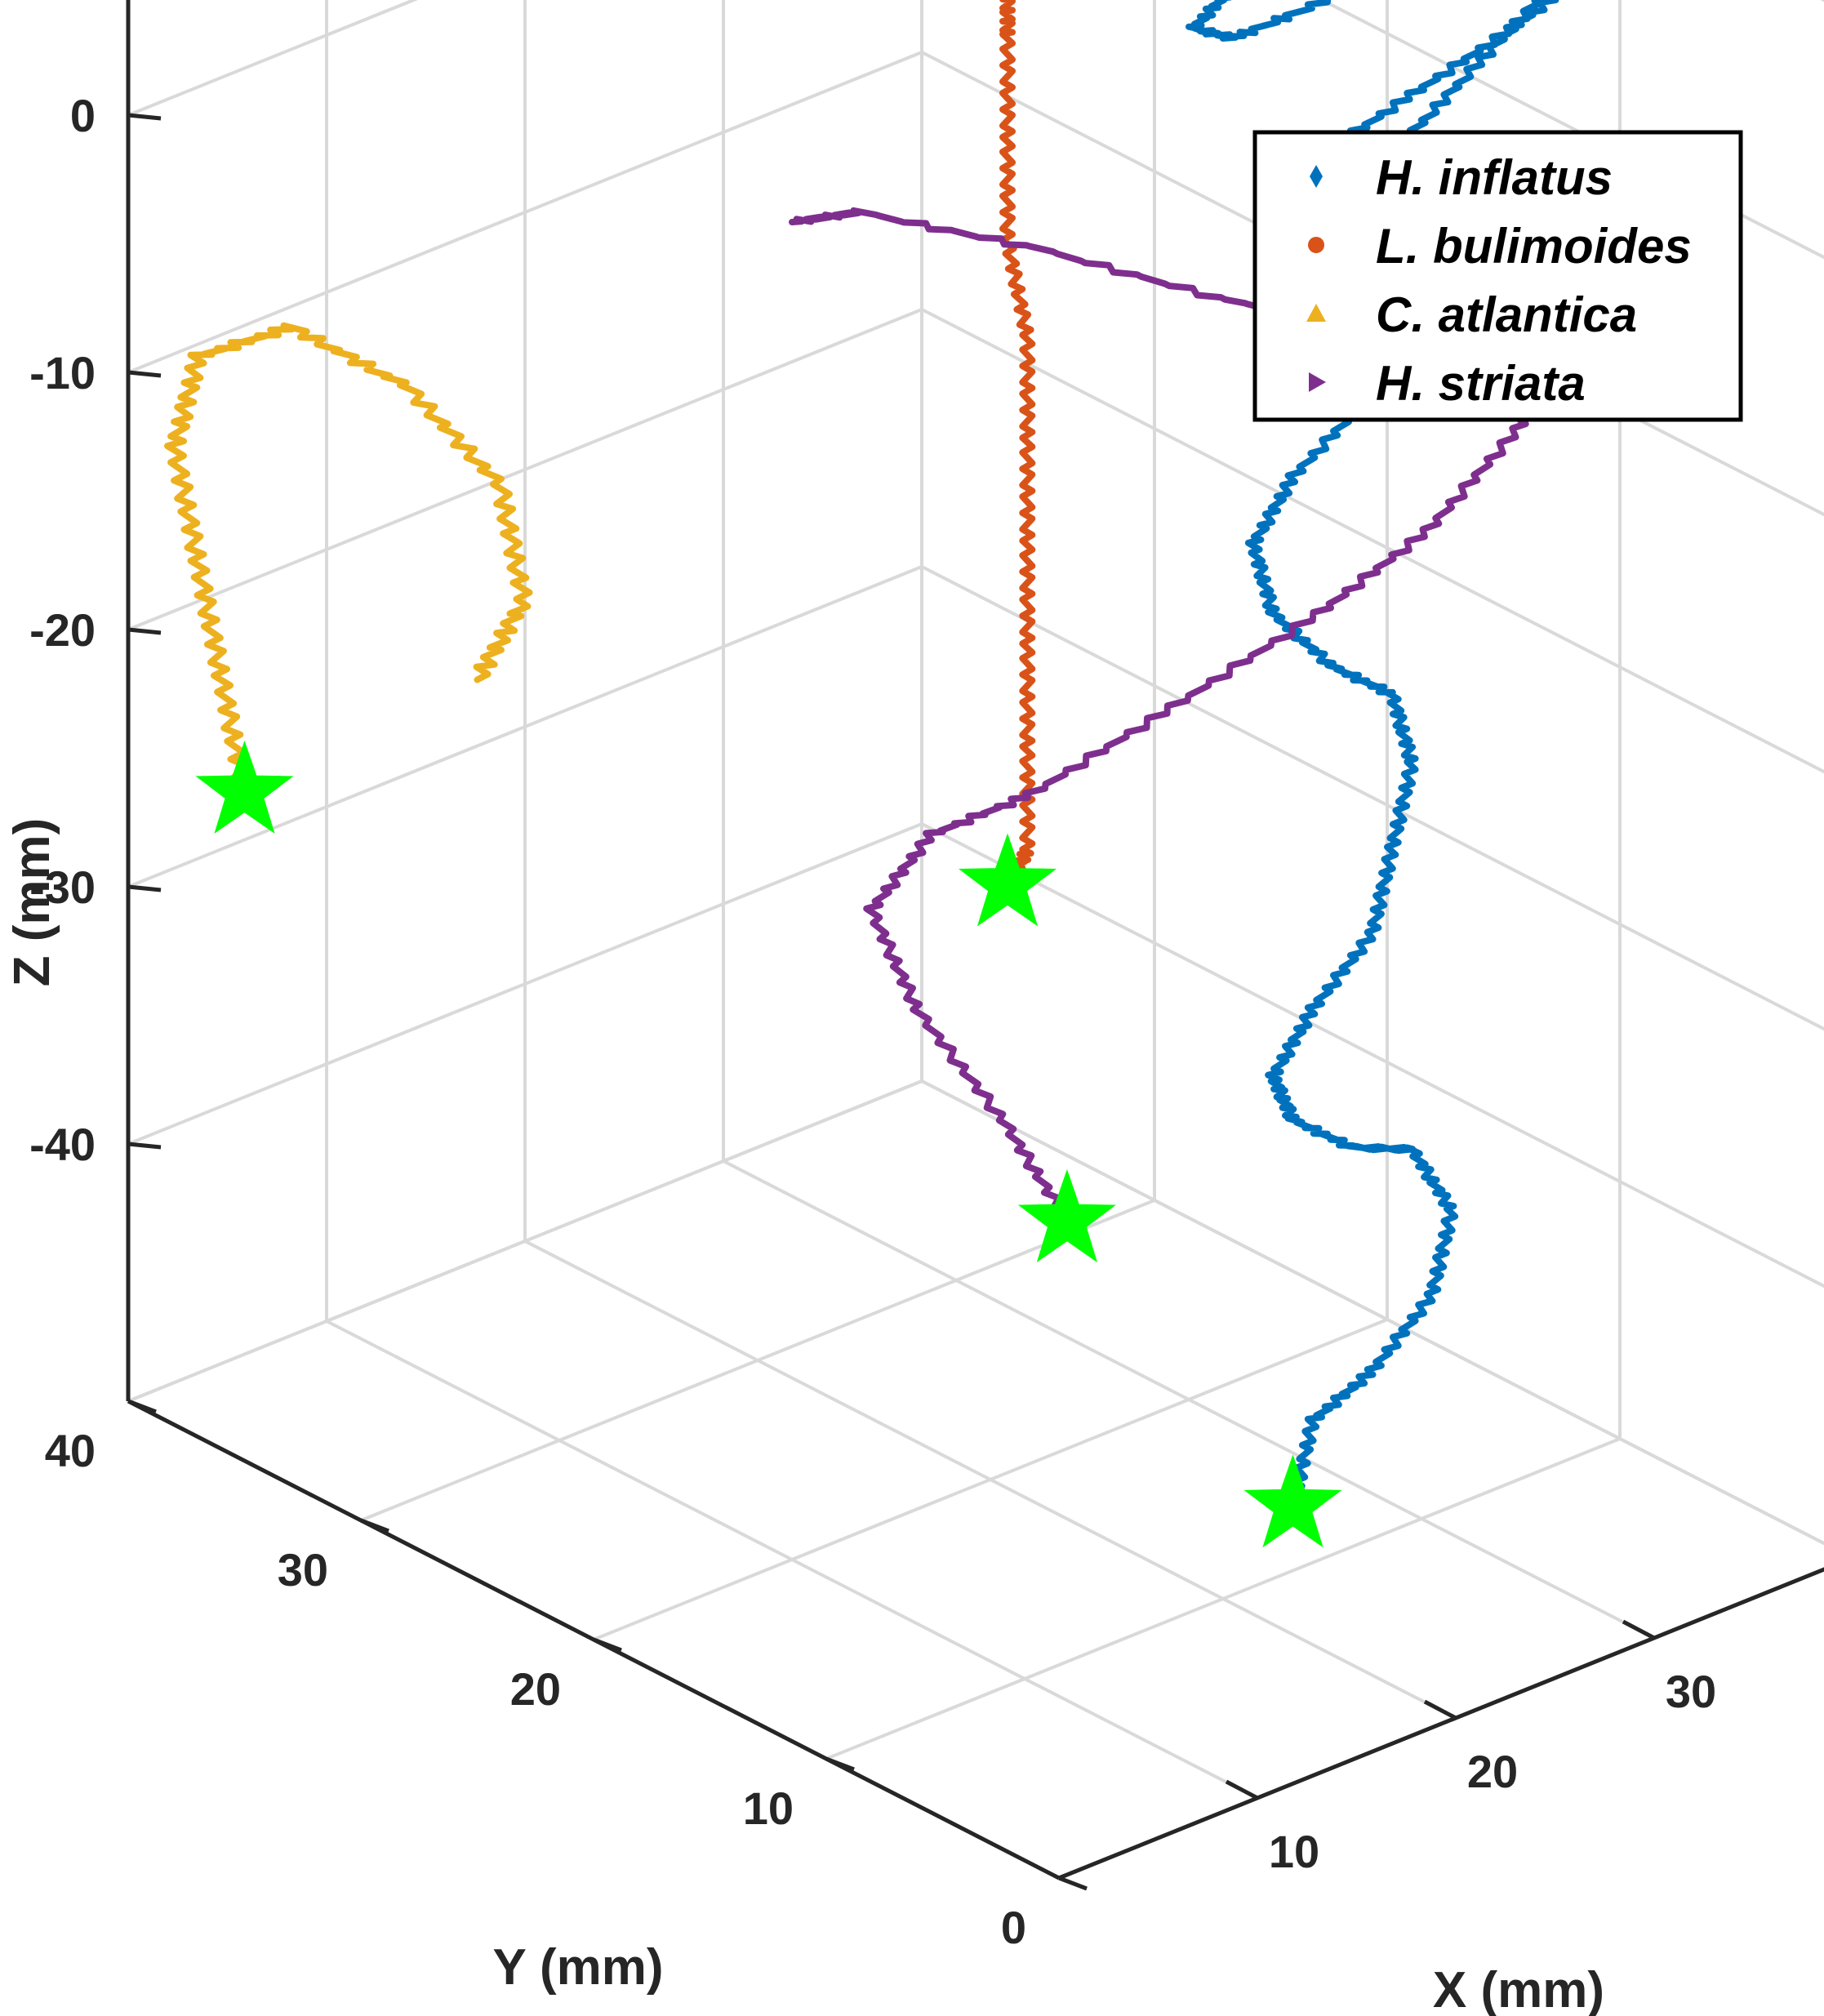 Image resolution: width=1824 pixels, height=2016 pixels. What do you see at coordinates (1506, 314) in the screenshot?
I see `legend-label-c-atlantica: C. atlantica` at bounding box center [1506, 314].